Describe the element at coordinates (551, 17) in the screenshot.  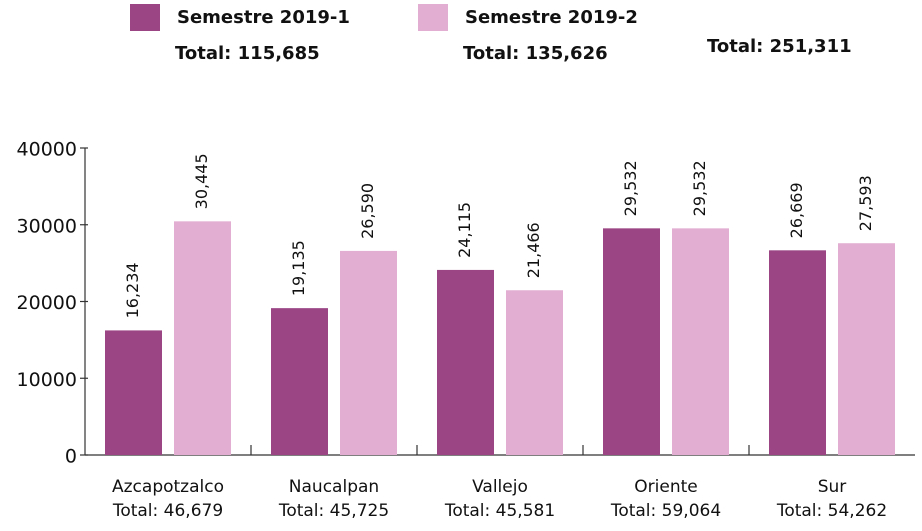
I see `legend-label: Semestre 2019-2` at that location.